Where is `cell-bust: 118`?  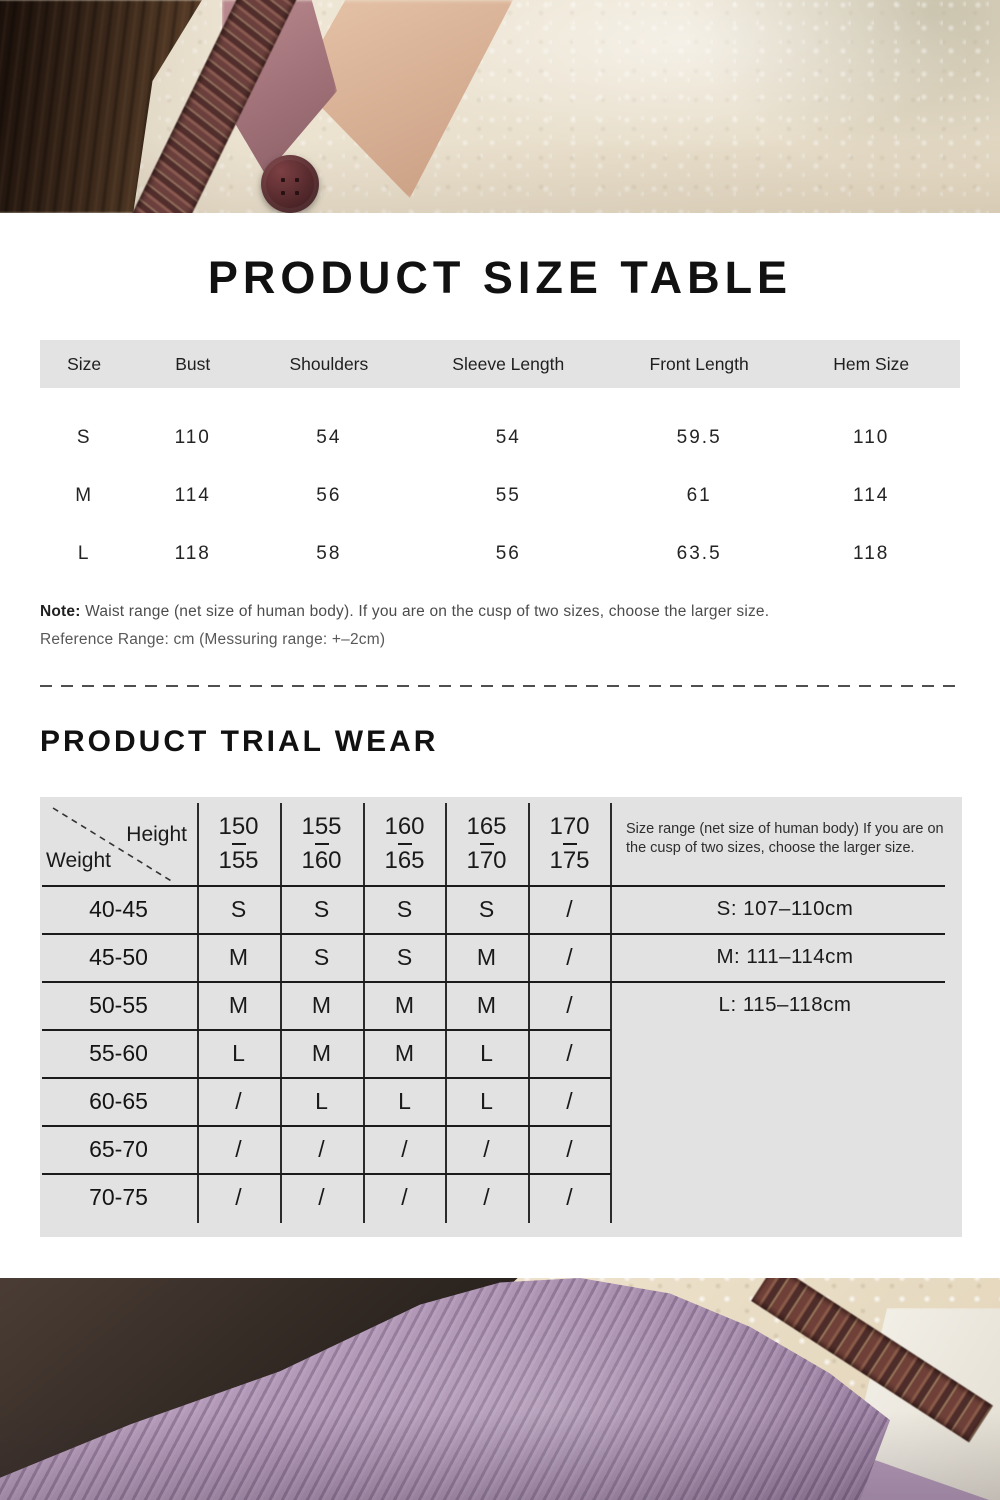 cell-bust: 118 is located at coordinates (192, 553).